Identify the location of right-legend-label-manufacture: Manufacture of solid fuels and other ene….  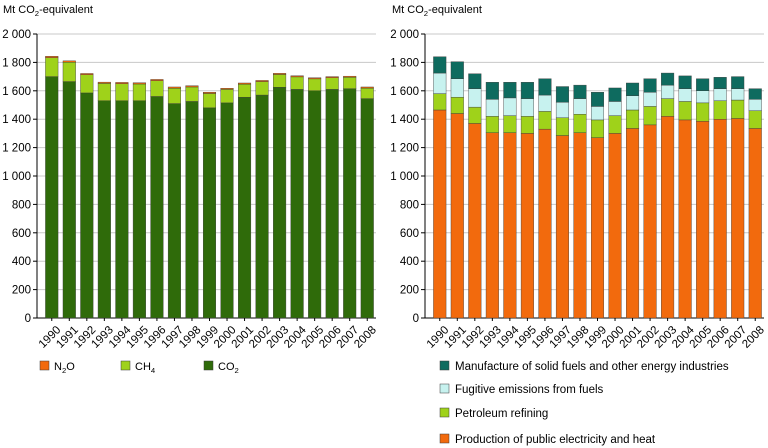
(592, 367).